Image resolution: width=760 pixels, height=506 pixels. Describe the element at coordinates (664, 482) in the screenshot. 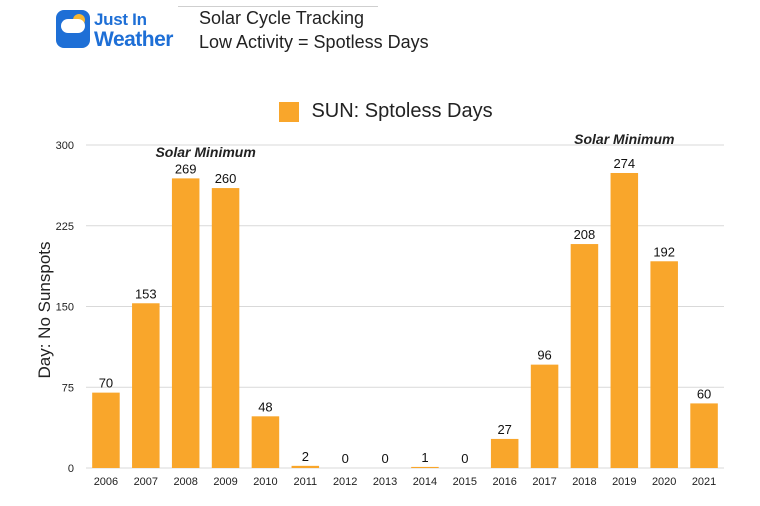

I see `x-tick-label: 2020` at that location.